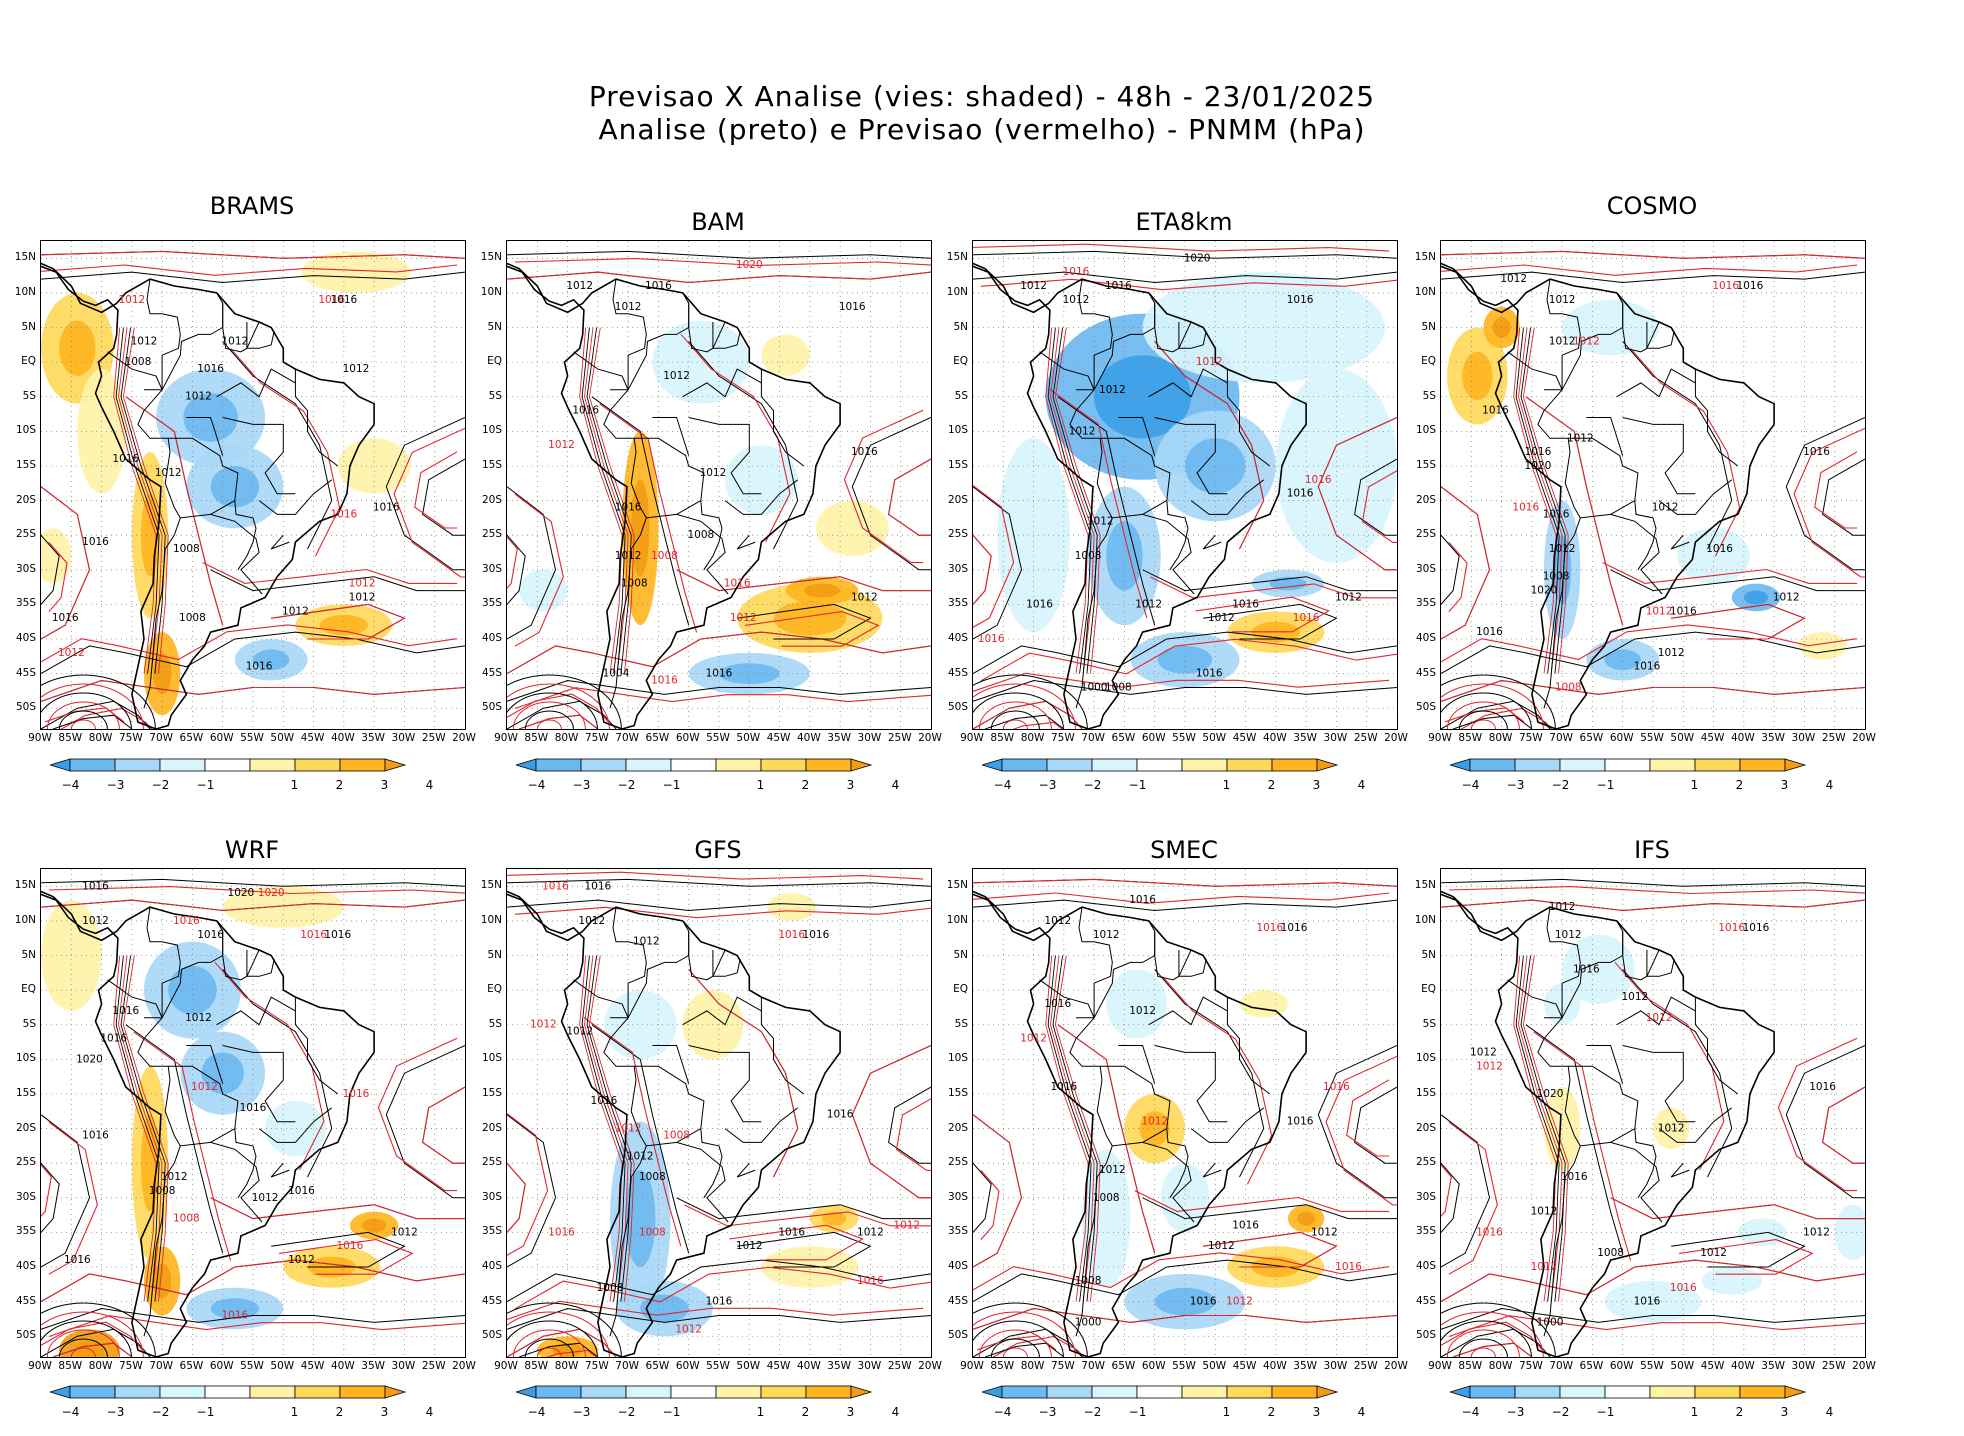 This screenshot has height=1436, width=1964. Describe the element at coordinates (1047, 785) in the screenshot. I see `colorbar-label: −3` at that location.